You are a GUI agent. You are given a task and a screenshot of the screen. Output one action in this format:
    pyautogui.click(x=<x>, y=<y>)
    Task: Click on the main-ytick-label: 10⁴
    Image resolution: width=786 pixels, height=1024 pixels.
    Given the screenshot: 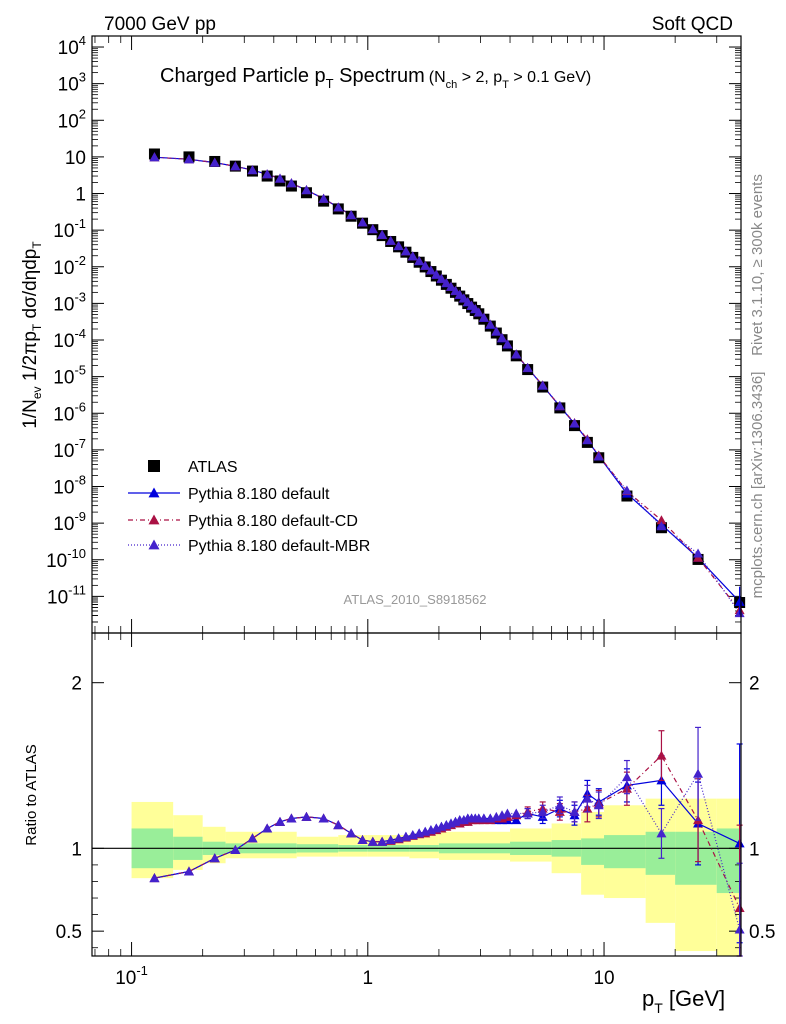 What is the action you would take?
    pyautogui.click(x=72, y=46)
    